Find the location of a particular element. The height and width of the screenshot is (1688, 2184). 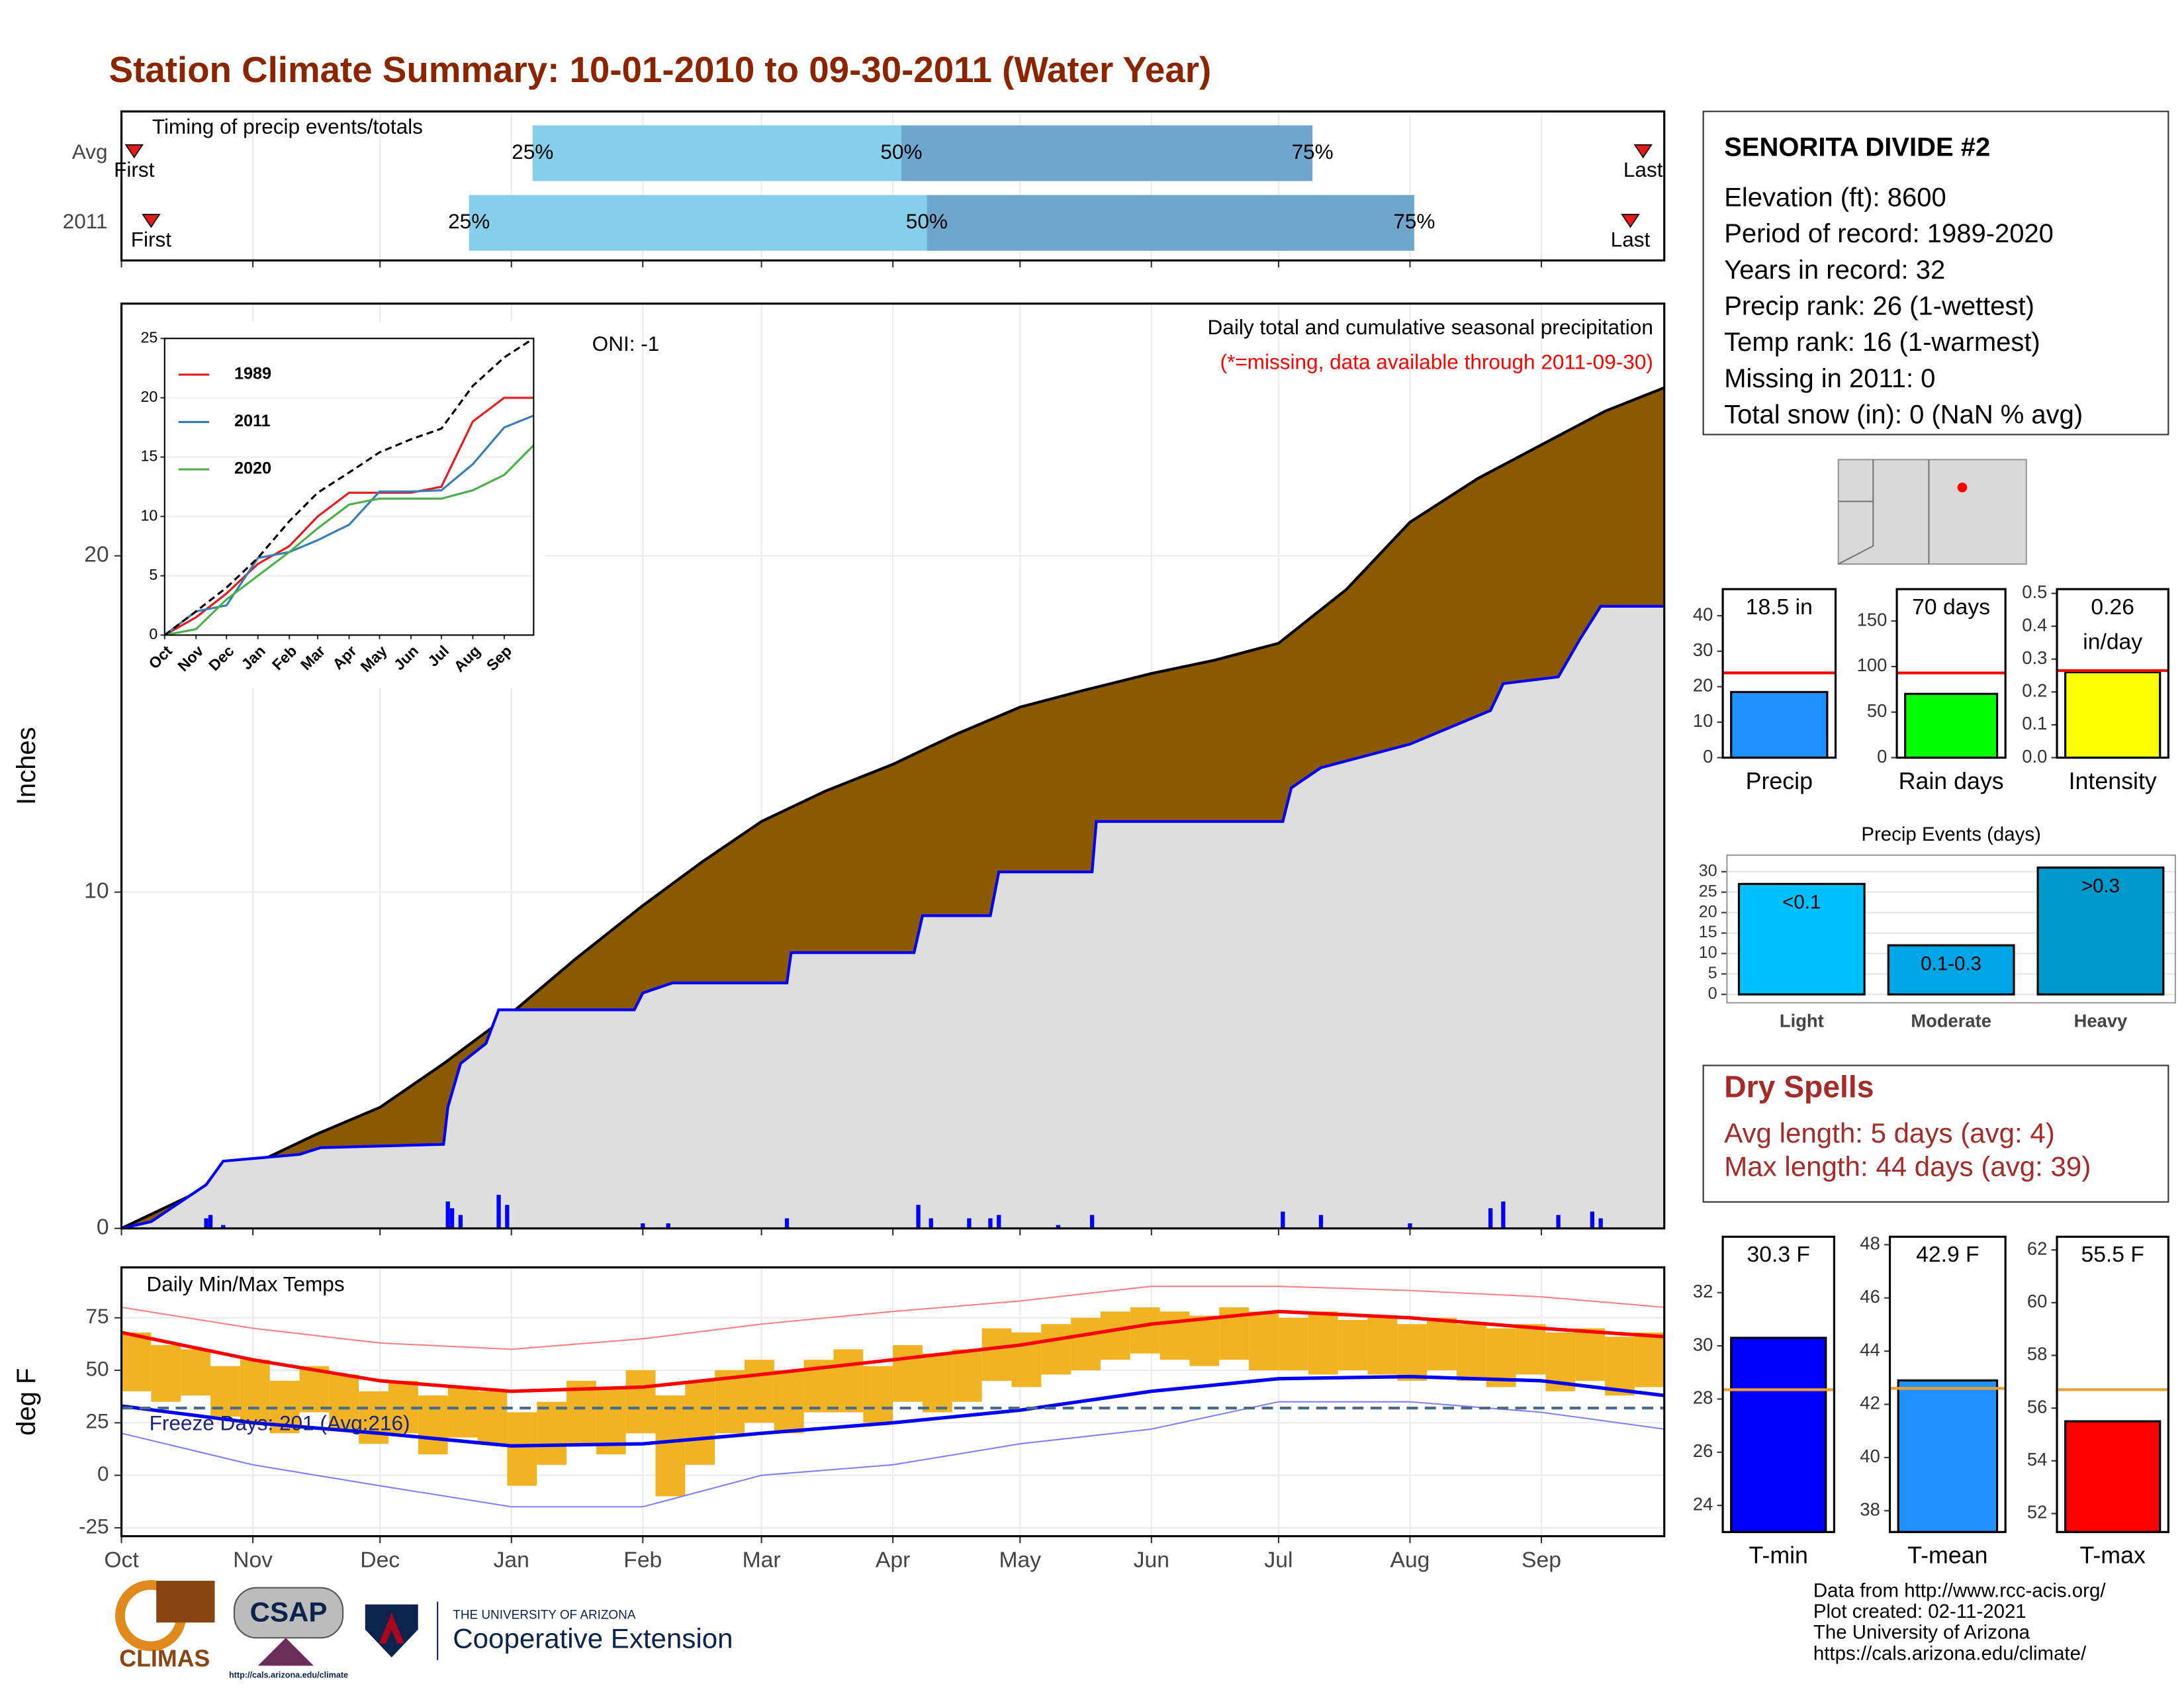

station-box is located at coordinates (1935, 273).